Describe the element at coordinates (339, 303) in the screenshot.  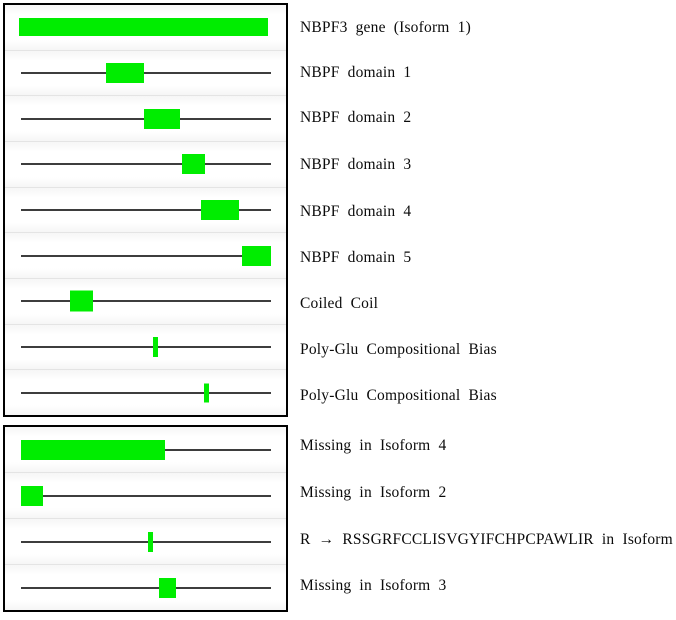
I see `label-coiled-coil: Coiled Coil` at that location.